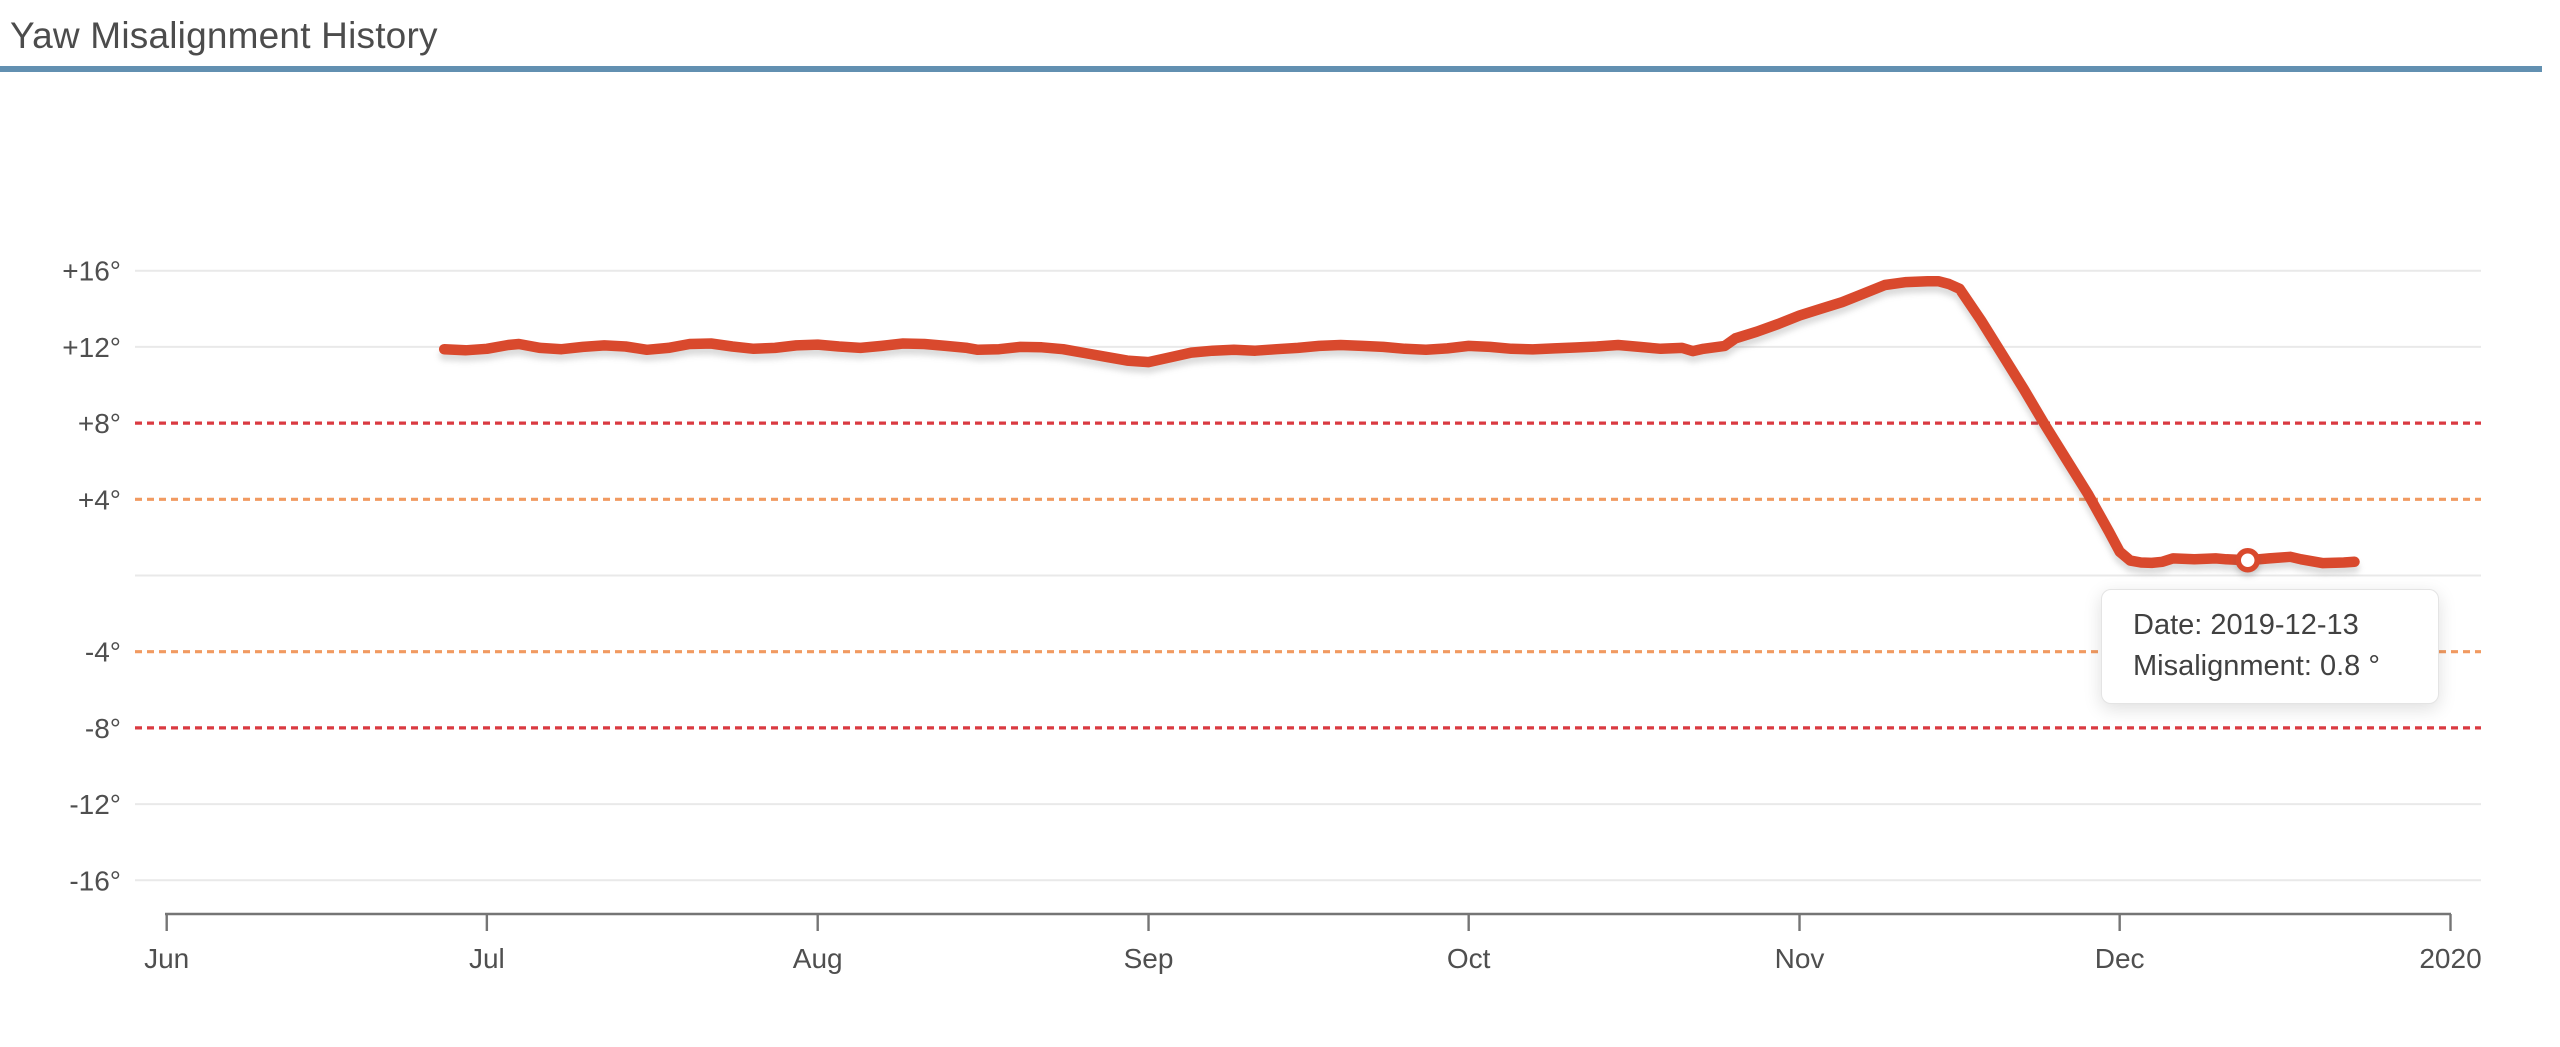  What do you see at coordinates (166, 958) in the screenshot?
I see `x-tick-label: Jun` at bounding box center [166, 958].